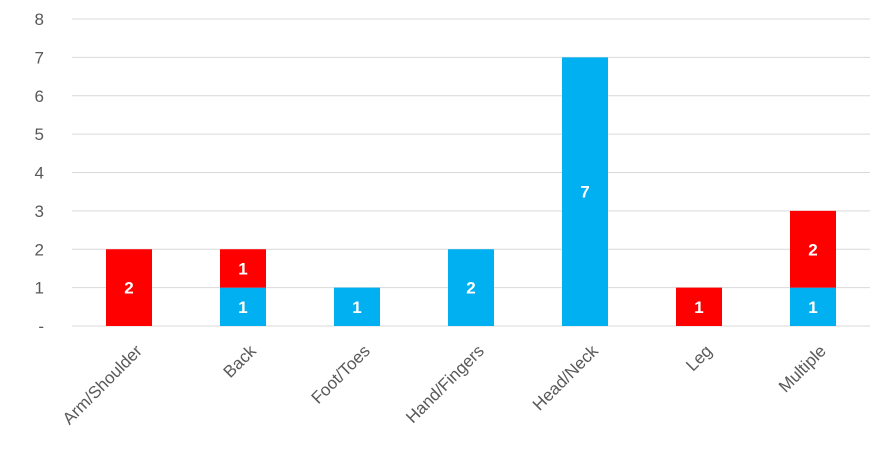 The width and height of the screenshot is (879, 465). What do you see at coordinates (102, 384) in the screenshot?
I see `x-category-label: Arm/Shoulder` at bounding box center [102, 384].